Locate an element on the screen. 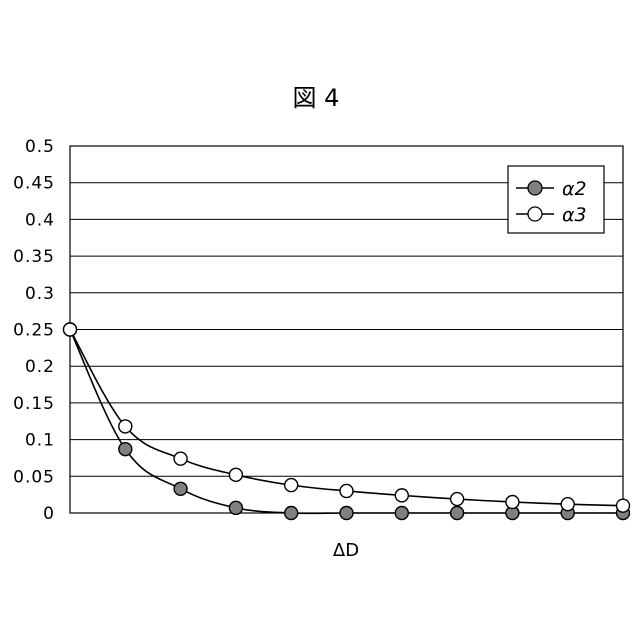 The height and width of the screenshot is (640, 640). legend-label-a3: α3 is located at coordinates (574, 215).